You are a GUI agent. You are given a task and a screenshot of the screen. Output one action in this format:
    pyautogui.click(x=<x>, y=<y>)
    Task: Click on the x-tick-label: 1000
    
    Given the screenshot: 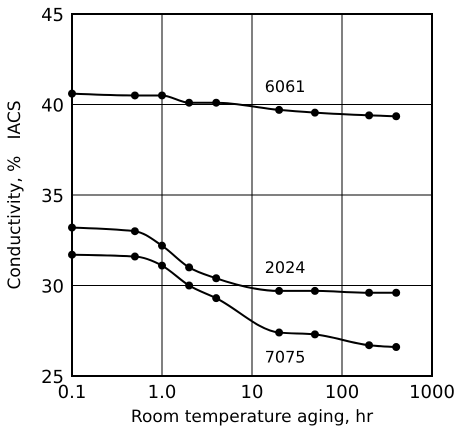 What is the action you would take?
    pyautogui.click(x=432, y=392)
    